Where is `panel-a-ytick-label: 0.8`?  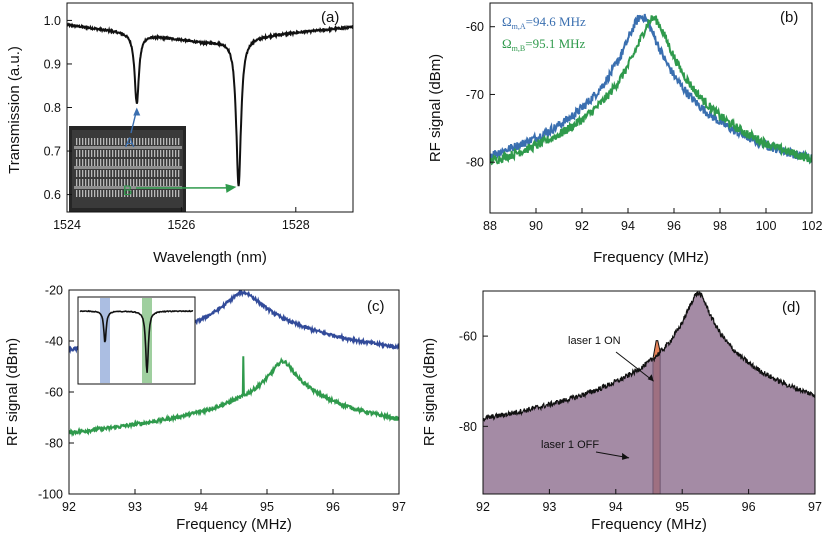
panel-a-ytick-label: 0.8 is located at coordinates (52, 108).